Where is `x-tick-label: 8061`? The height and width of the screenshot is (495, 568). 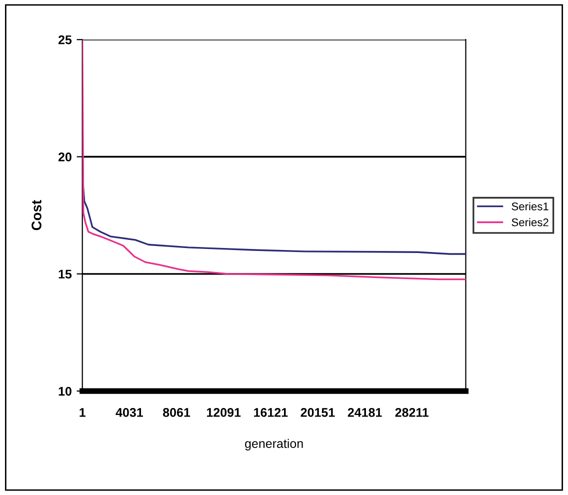
x-tick-label: 8061 is located at coordinates (176, 412).